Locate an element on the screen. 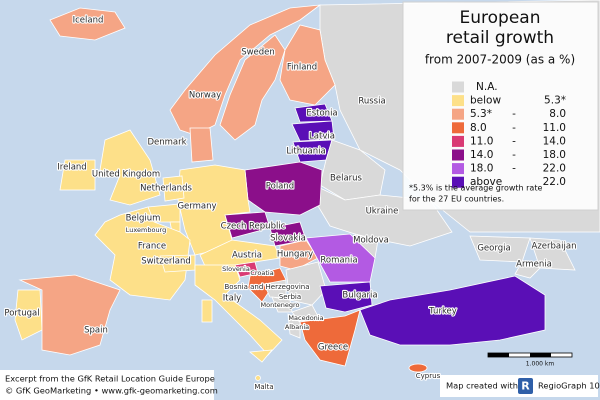 The image size is (600, 400). country-label: Italy is located at coordinates (232, 299).